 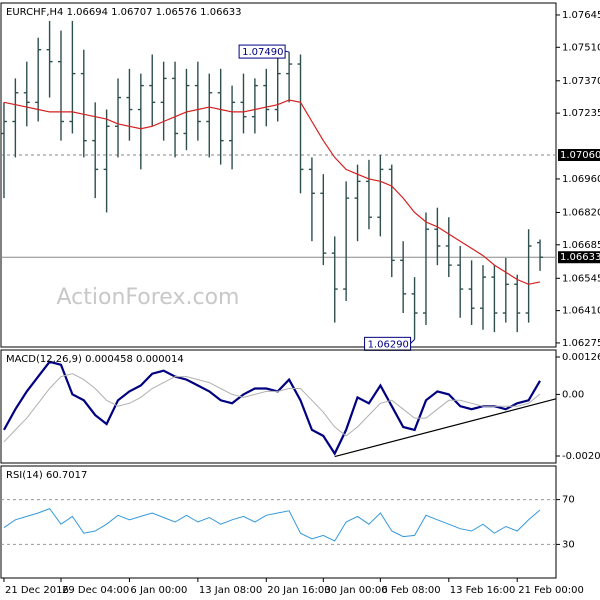 What do you see at coordinates (581, 81) in the screenshot?
I see `y-tick-label: 1.07370` at bounding box center [581, 81].